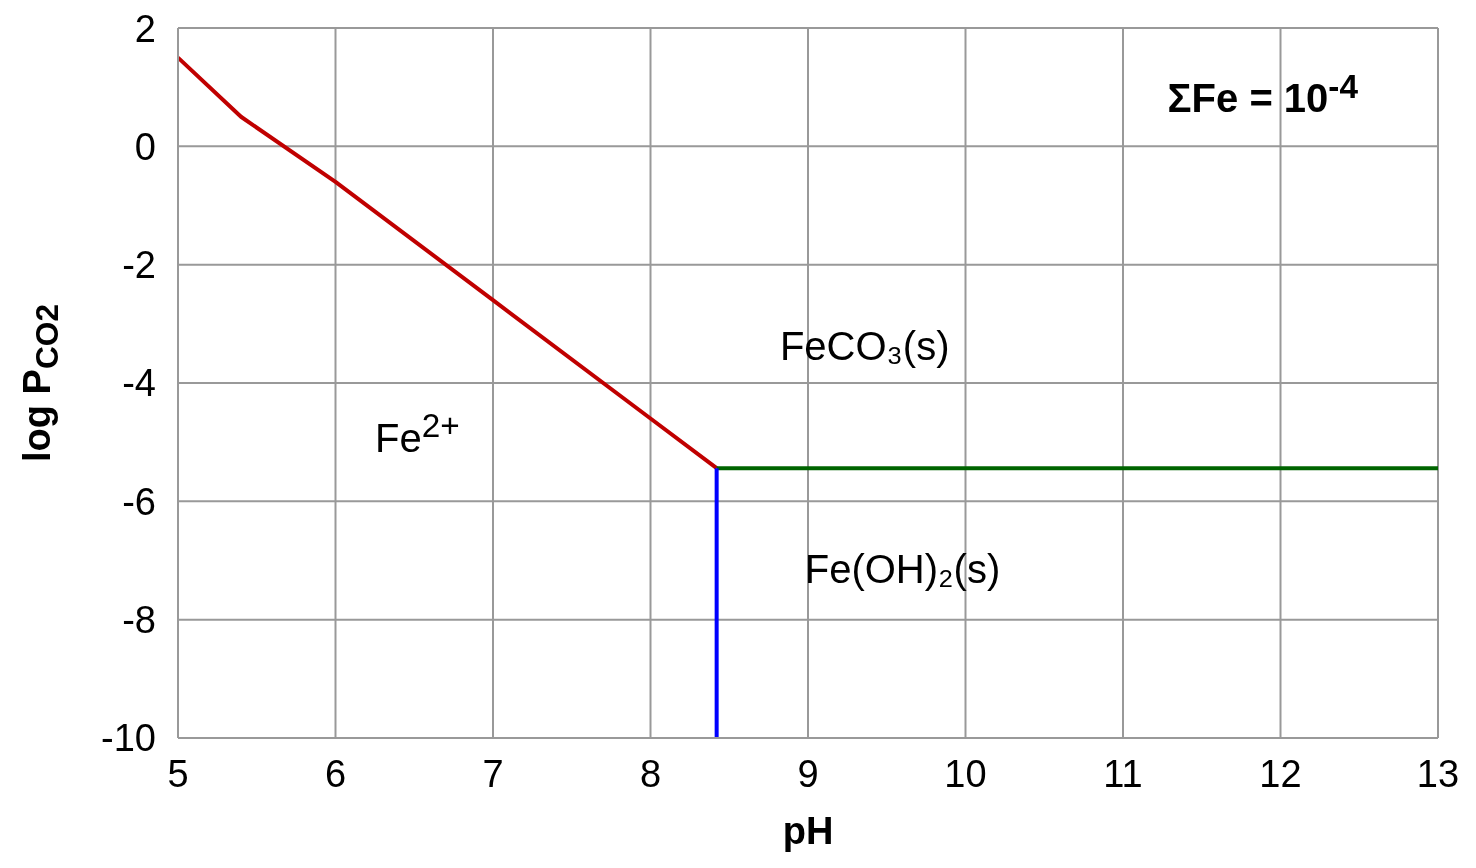  What do you see at coordinates (493, 773) in the screenshot?
I see `x-tick-label: 7` at bounding box center [493, 773].